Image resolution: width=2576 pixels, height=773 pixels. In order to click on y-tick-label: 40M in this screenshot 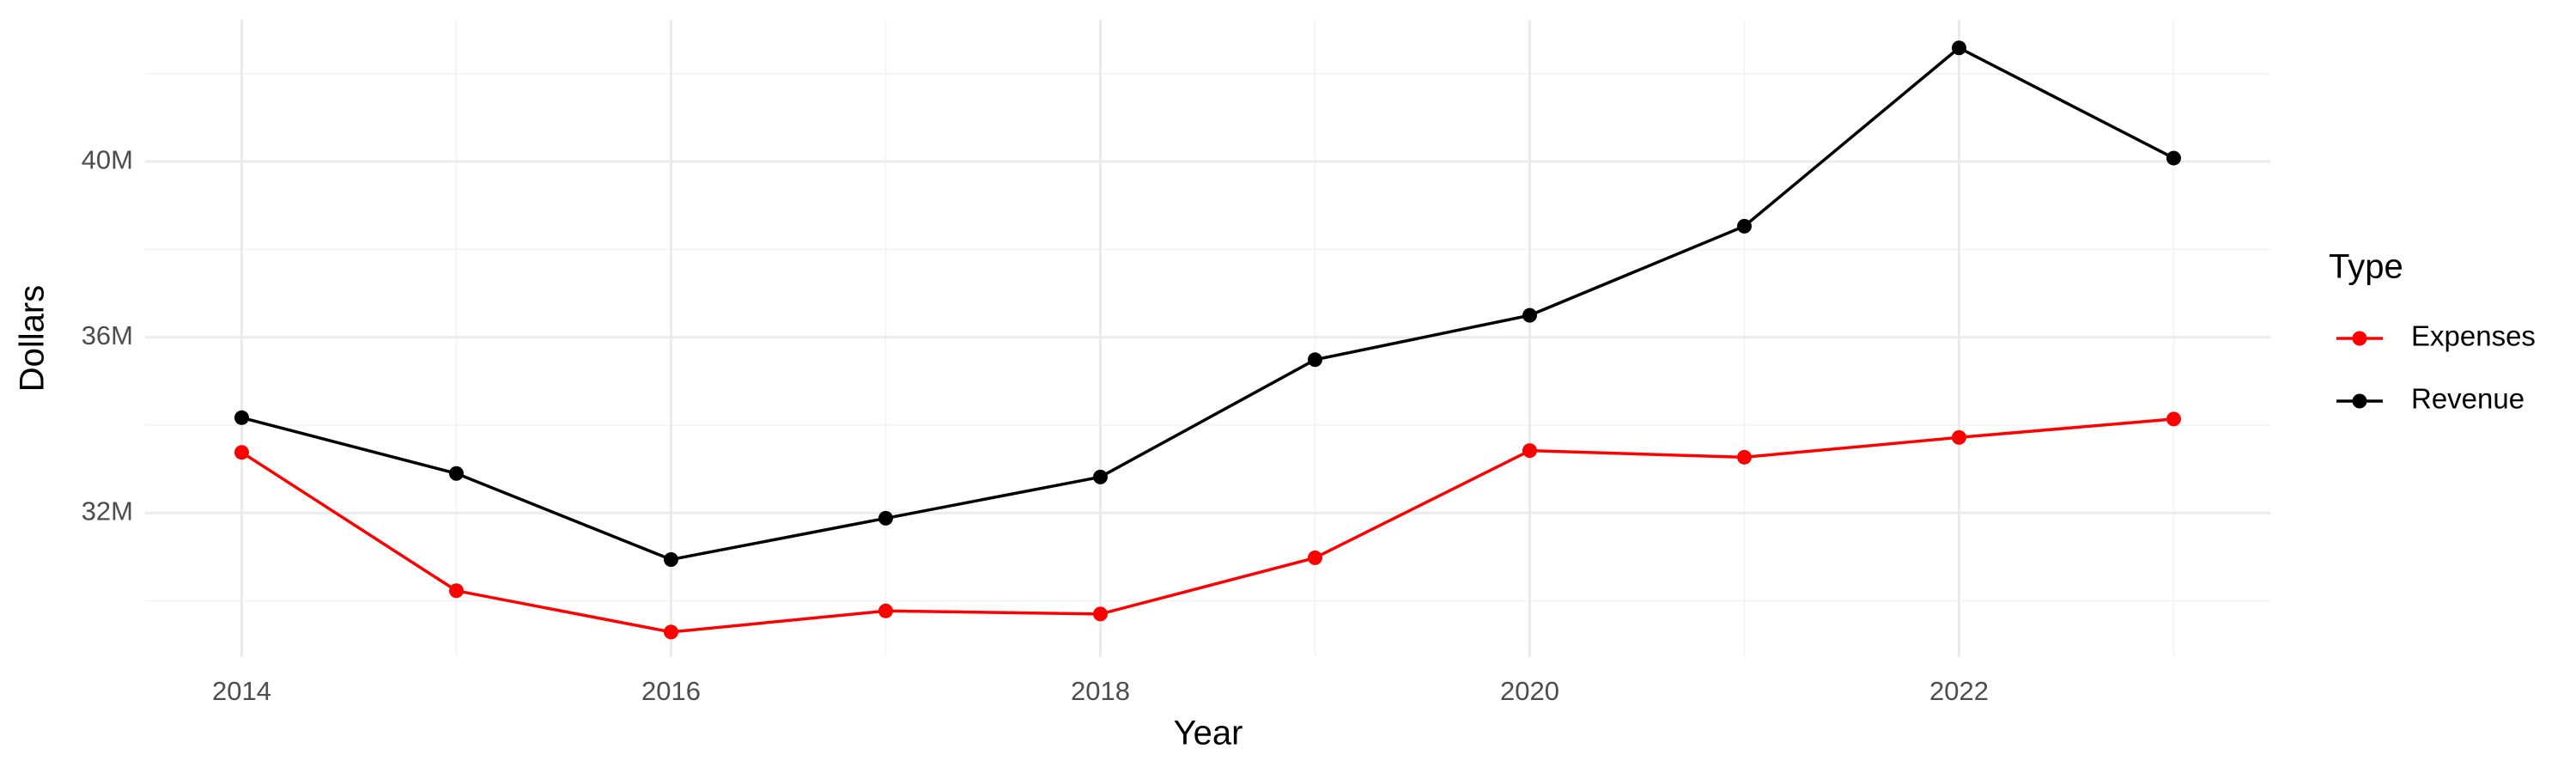, I will do `click(107, 159)`.